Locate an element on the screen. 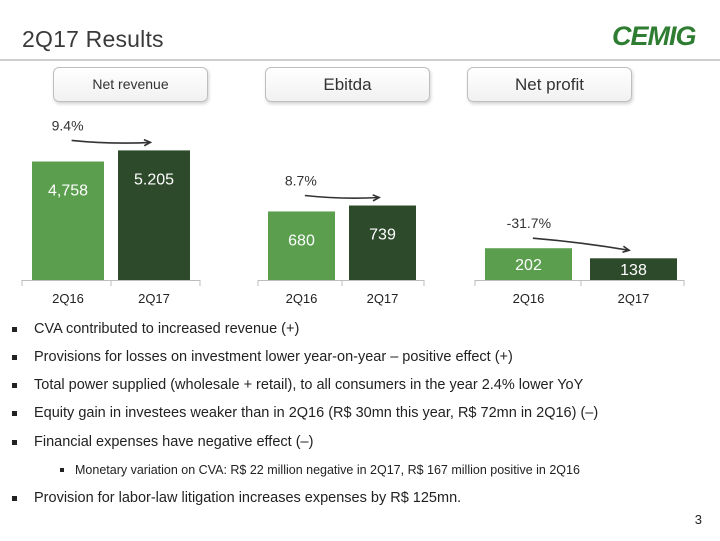 The width and height of the screenshot is (720, 541). data-label: 739 is located at coordinates (382, 235).